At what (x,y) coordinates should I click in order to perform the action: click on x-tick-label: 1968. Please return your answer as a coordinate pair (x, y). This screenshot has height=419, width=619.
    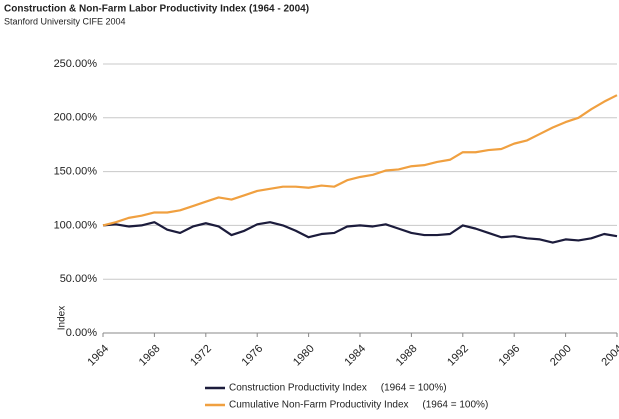
    Looking at the image, I should click on (150, 356).